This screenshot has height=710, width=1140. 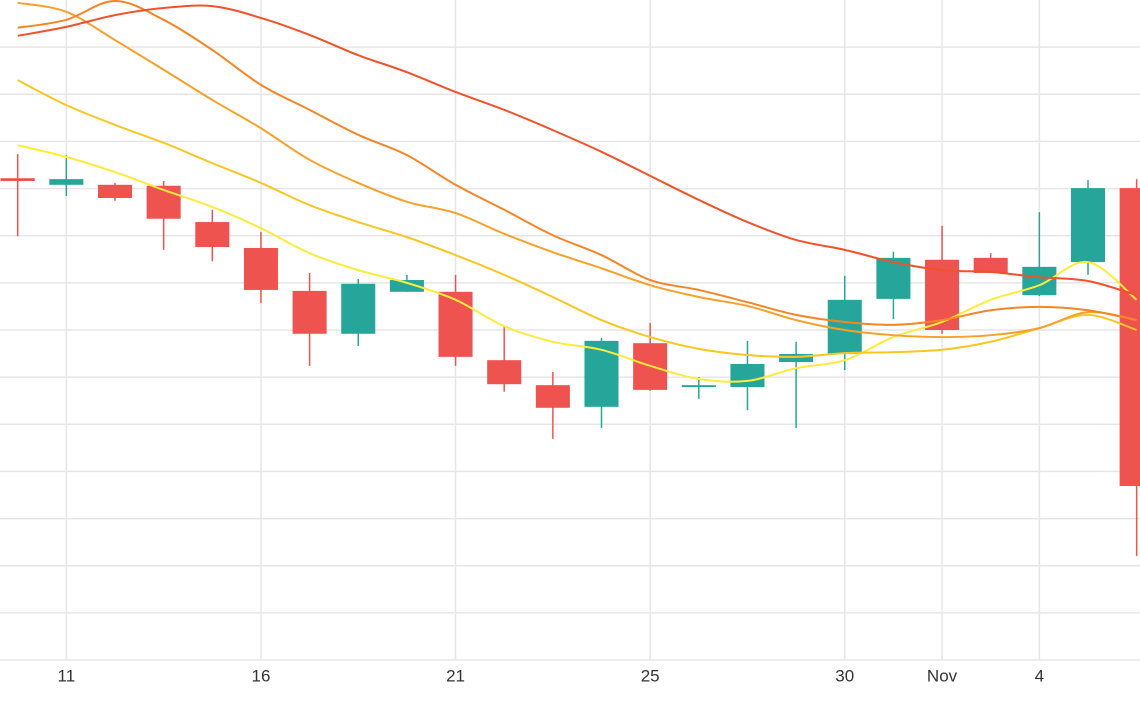 What do you see at coordinates (260, 675) in the screenshot?
I see `x-tick-label: 16` at bounding box center [260, 675].